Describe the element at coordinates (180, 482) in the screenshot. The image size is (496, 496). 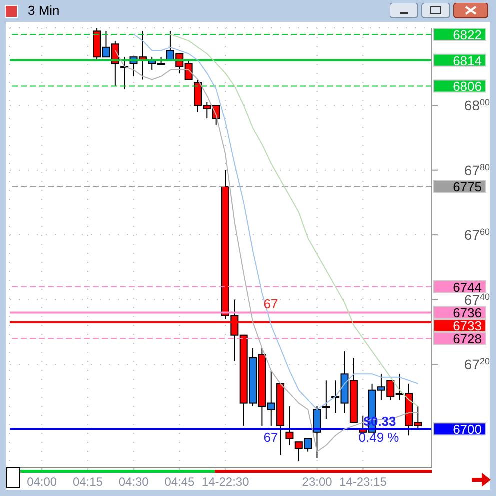
I see `x-tick-label: 04:45` at that location.